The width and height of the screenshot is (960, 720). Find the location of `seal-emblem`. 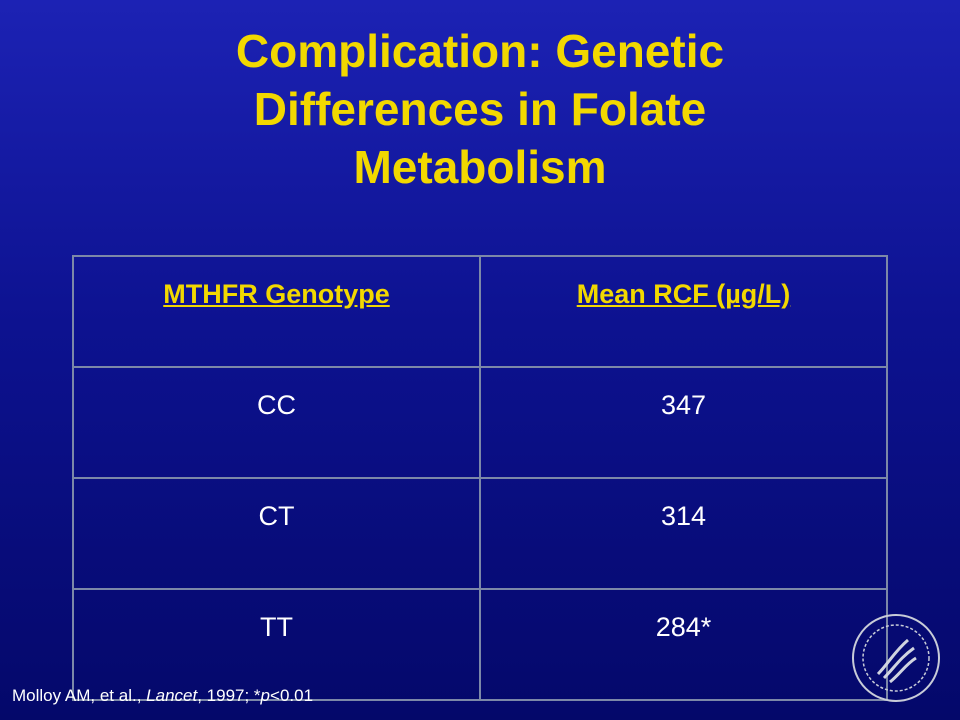

seal-emblem is located at coordinates (896, 661).